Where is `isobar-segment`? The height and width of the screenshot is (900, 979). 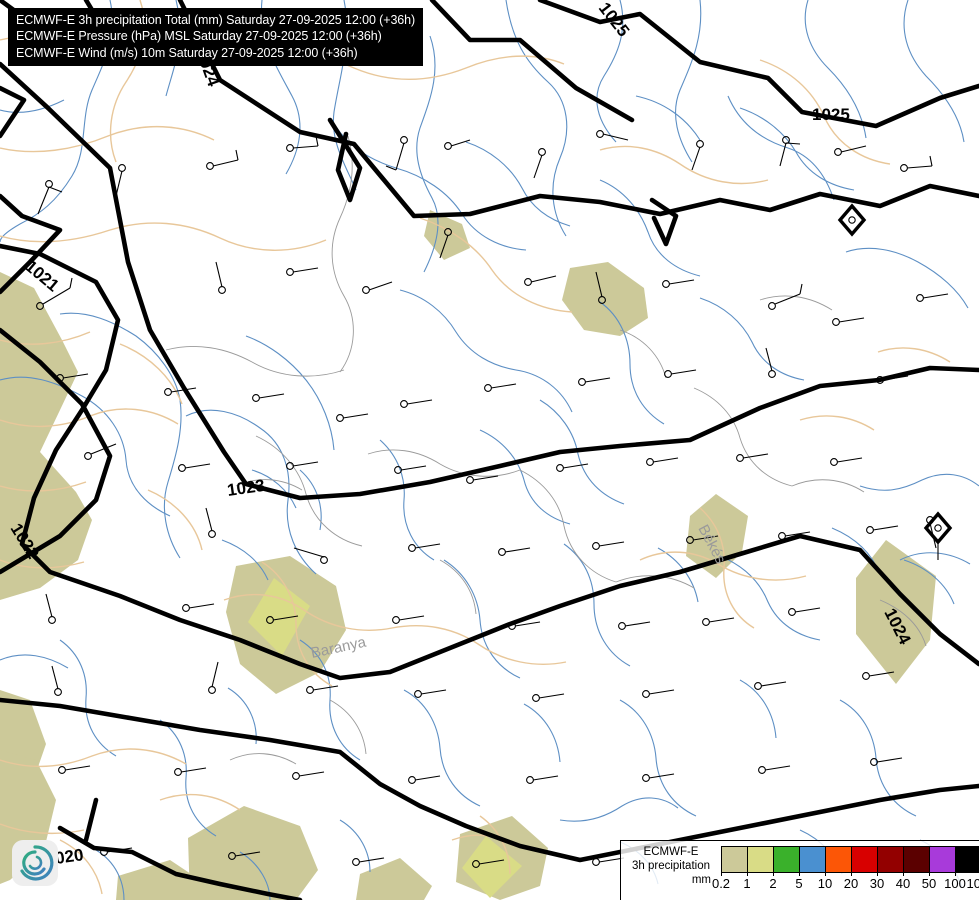 isobar-segment is located at coordinates (664, 222).